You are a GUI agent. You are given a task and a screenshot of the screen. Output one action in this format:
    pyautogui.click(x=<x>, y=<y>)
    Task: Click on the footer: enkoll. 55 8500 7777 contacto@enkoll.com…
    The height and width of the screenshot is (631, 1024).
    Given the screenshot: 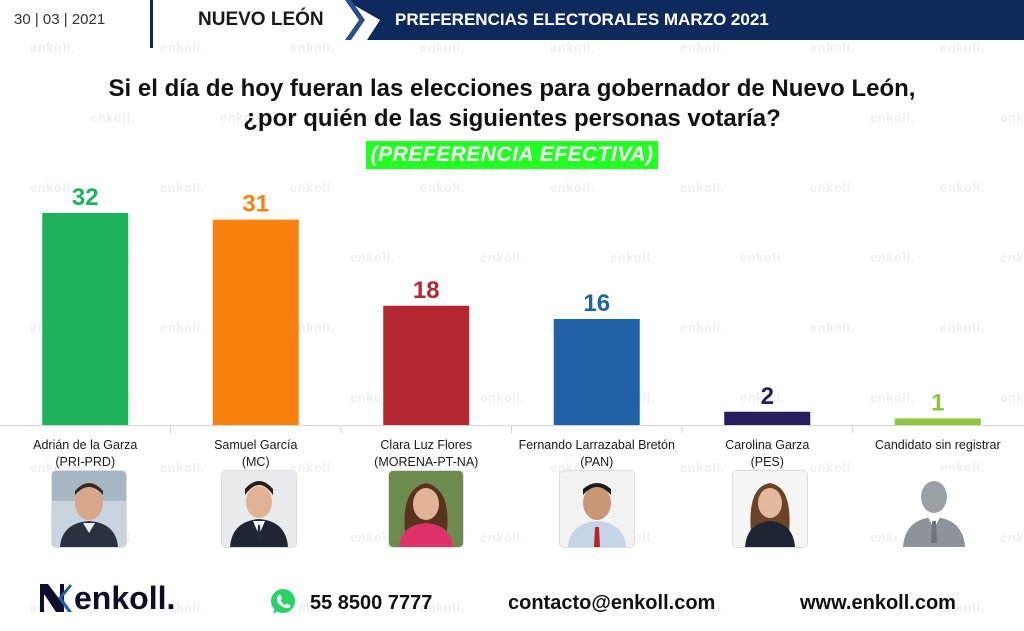 What is the action you would take?
    pyautogui.click(x=512, y=603)
    